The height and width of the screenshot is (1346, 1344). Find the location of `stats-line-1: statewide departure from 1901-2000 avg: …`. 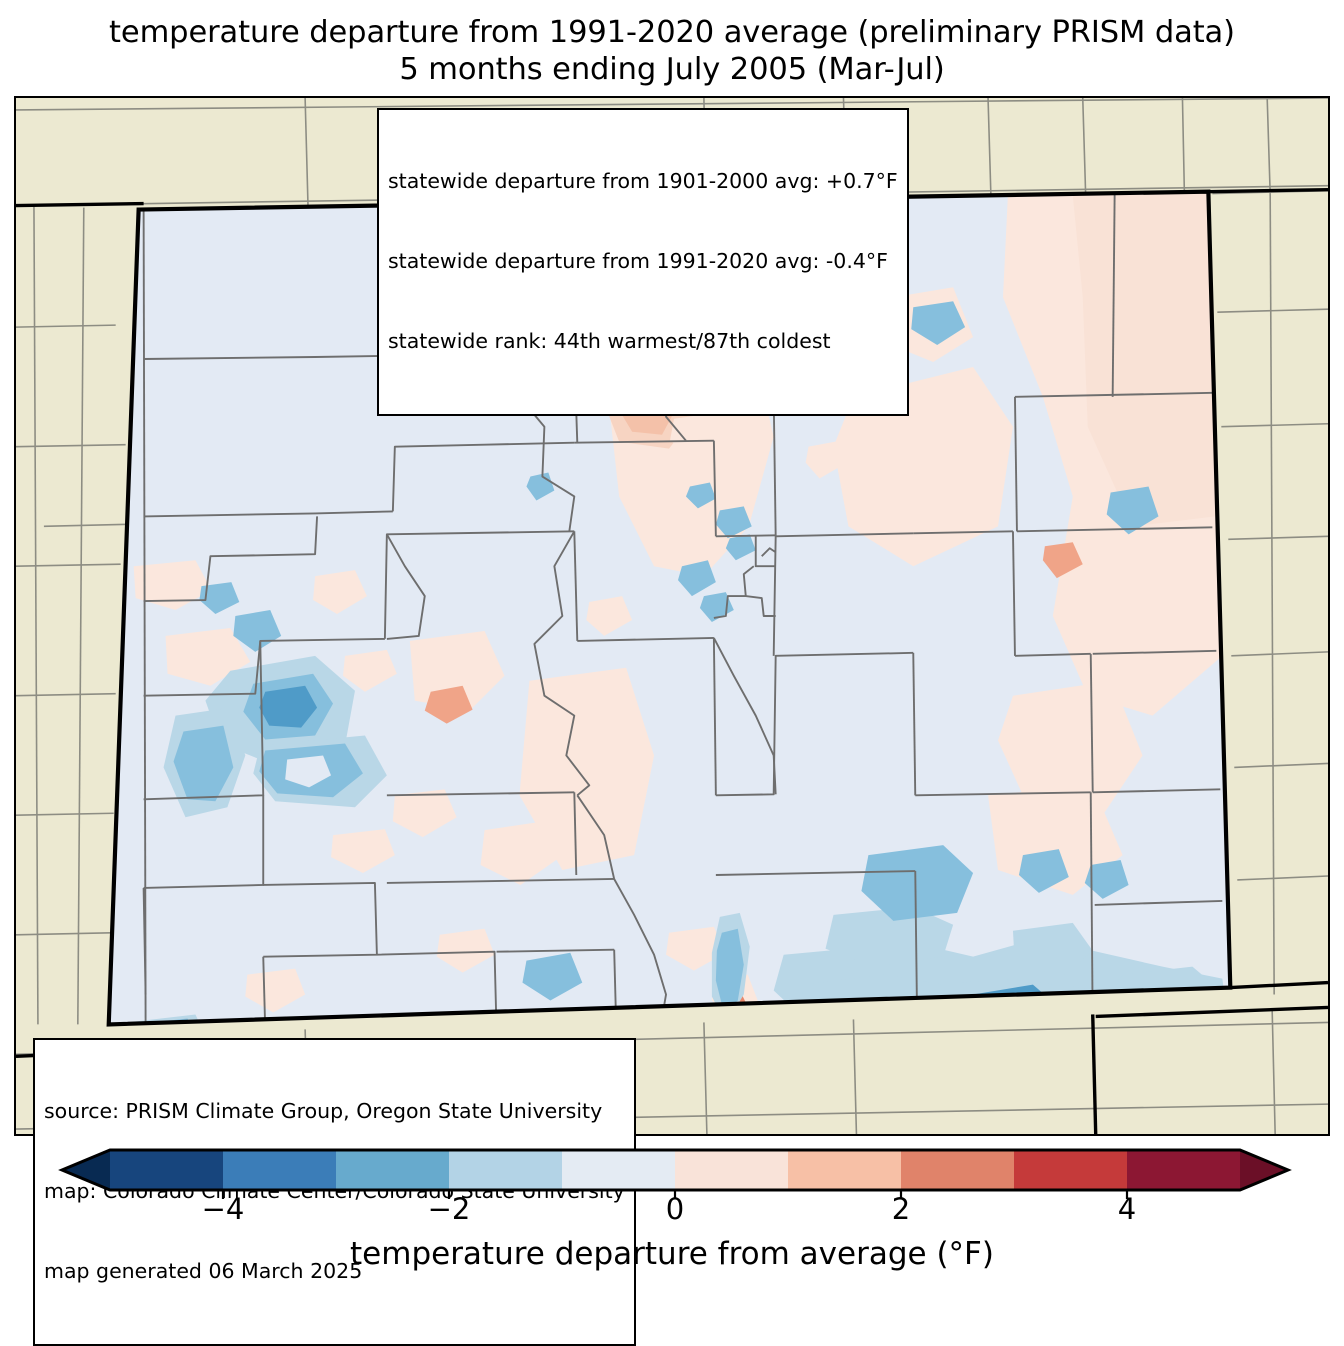

stats-line-1: statewide departure from 1901-2000 avg: … is located at coordinates (643, 181).